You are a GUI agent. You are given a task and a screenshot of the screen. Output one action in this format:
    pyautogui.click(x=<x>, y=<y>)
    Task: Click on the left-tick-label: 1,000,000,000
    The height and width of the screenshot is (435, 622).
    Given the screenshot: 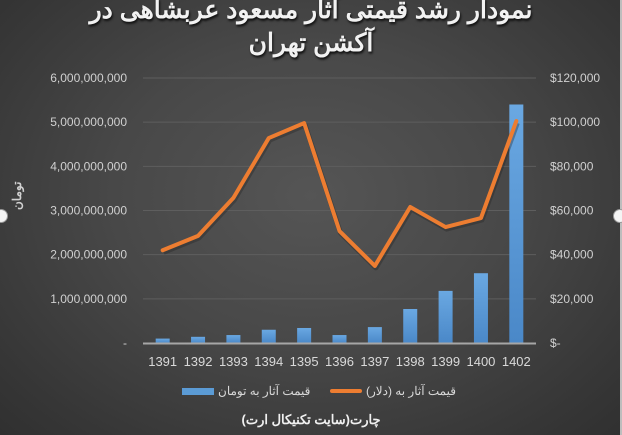 What is the action you would take?
    pyautogui.click(x=88, y=299)
    